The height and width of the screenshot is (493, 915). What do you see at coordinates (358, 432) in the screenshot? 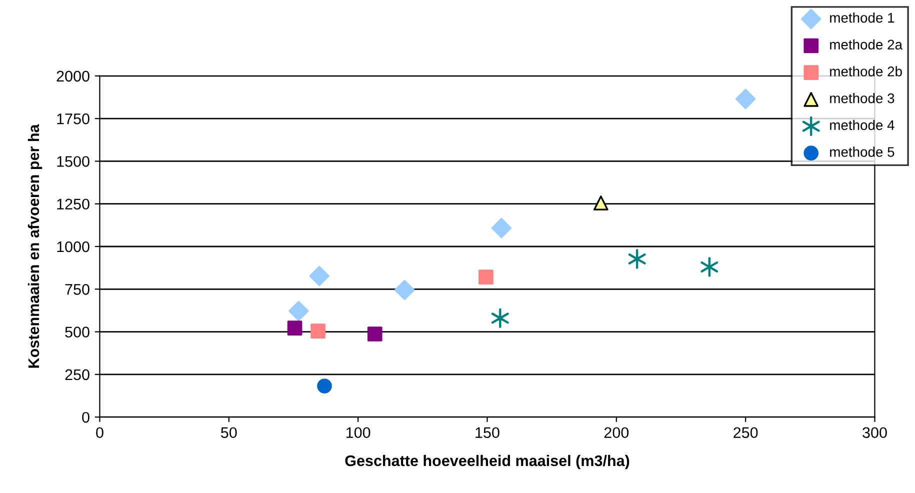
I see `x-tick-label: 100` at bounding box center [358, 432].